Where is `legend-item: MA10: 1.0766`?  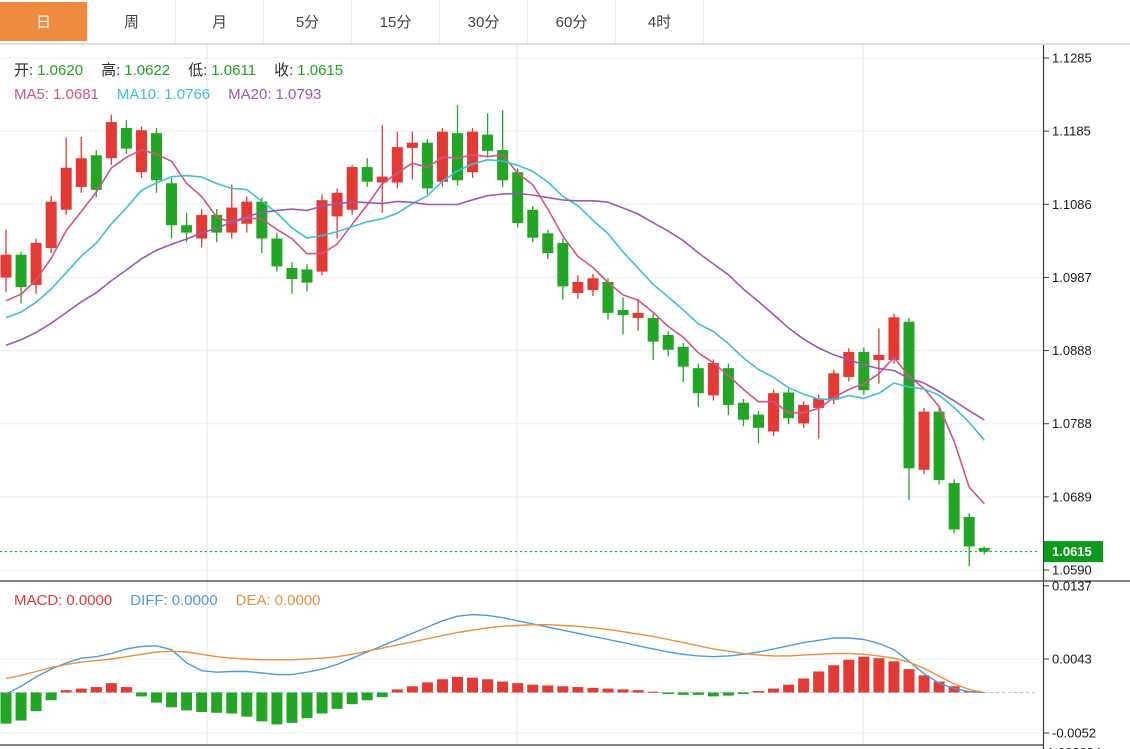 legend-item: MA10: 1.0766 is located at coordinates (163, 94).